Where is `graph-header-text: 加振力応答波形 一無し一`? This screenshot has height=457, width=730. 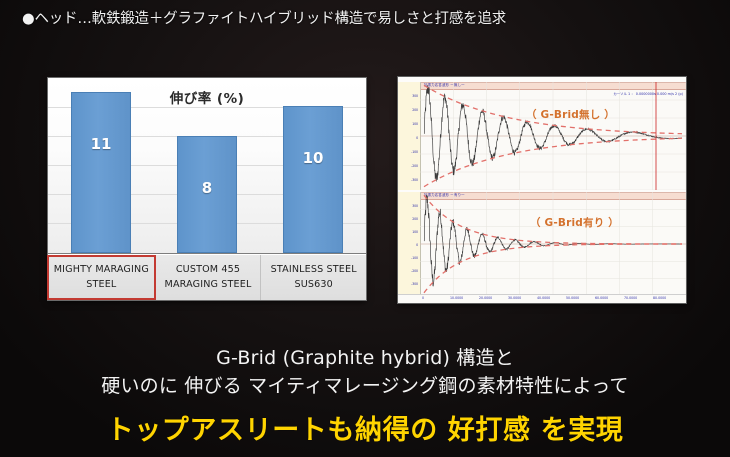
graph-header-text: 加振力応答波形 一無し一 is located at coordinates (444, 85).